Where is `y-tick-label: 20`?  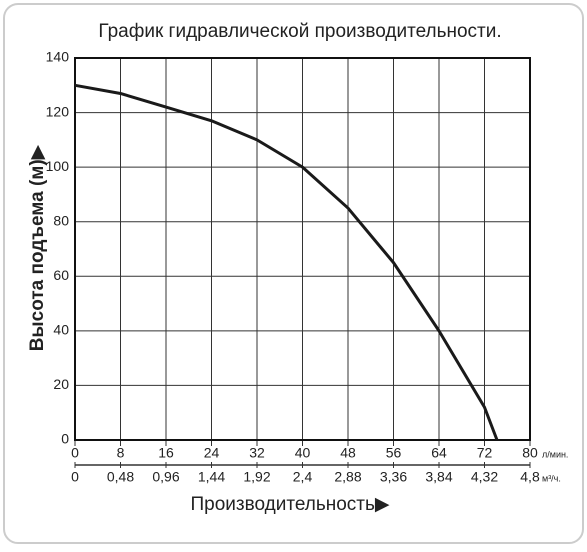 y-tick-label: 20 is located at coordinates (61, 384).